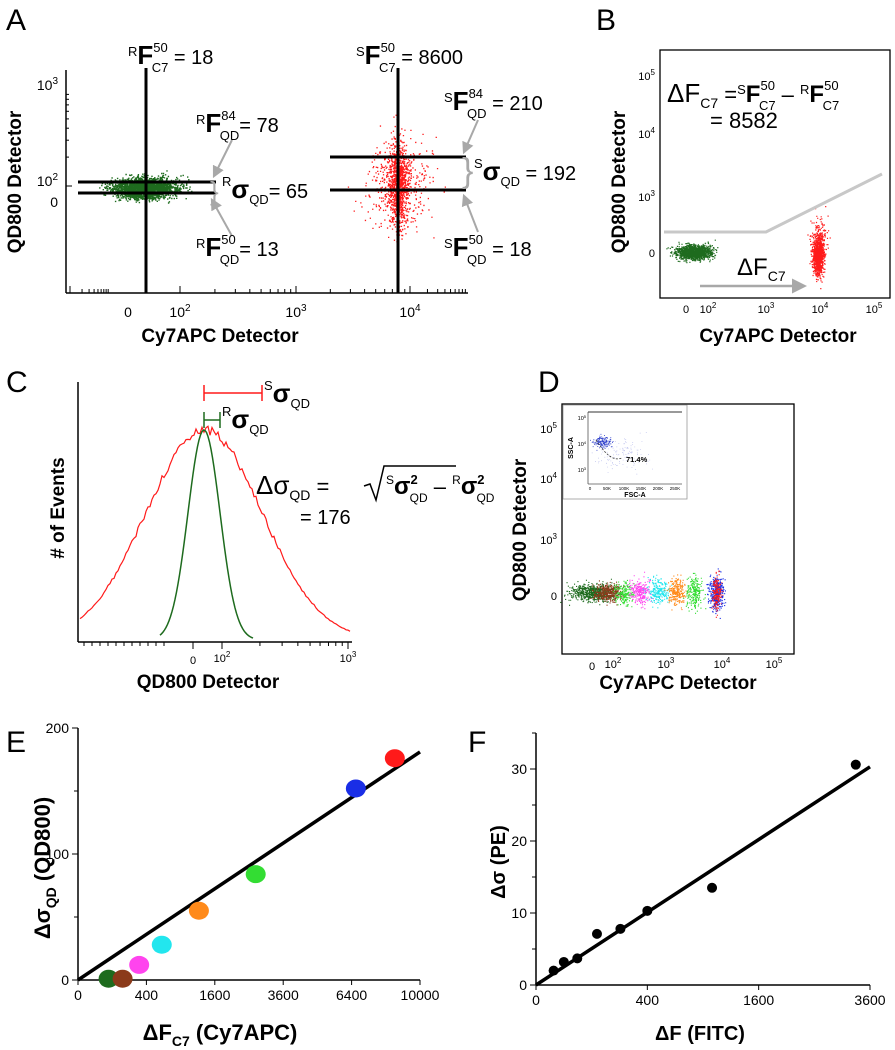 Image resolution: width=895 pixels, height=1050 pixels. Describe the element at coordinates (548, 539) in the screenshot. I see `panel-d-y-tick-1: 10³` at that location.